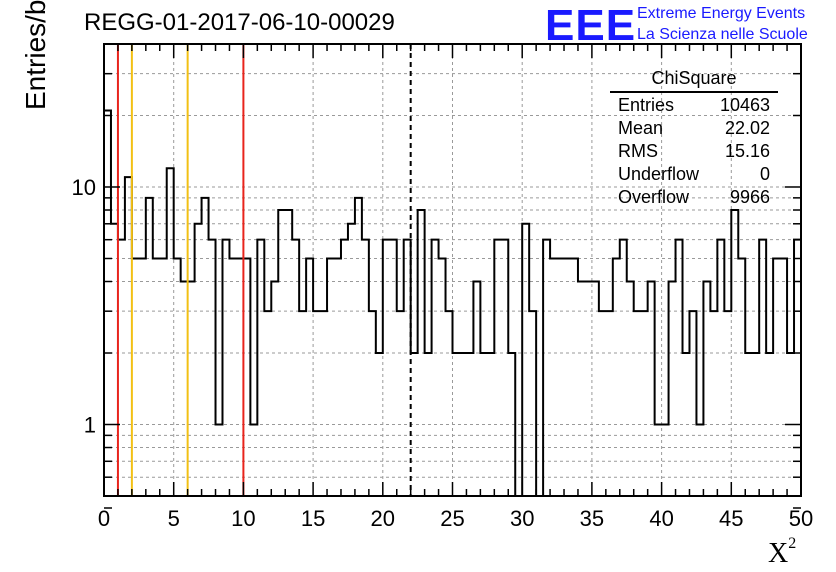  Describe the element at coordinates (646, 105) in the screenshot. I see `stats-label: Entries` at that location.